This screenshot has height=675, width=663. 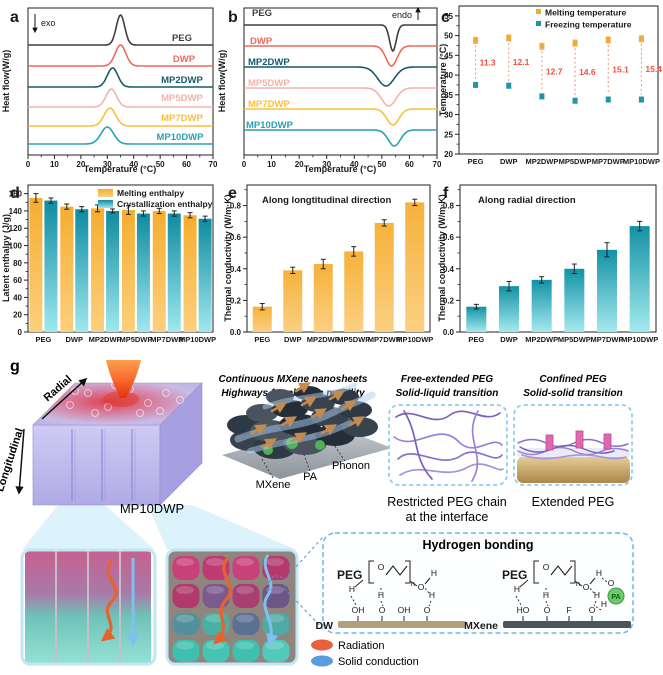 What do you see at coordinates (448, 95) in the screenshot?
I see `svg-text: 35` at bounding box center [448, 95].